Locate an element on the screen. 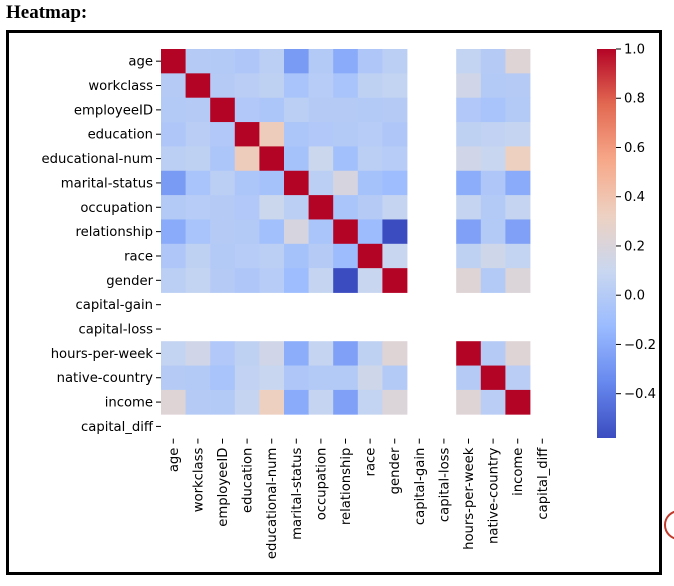  y-tick-label: workclass is located at coordinates (120, 86).